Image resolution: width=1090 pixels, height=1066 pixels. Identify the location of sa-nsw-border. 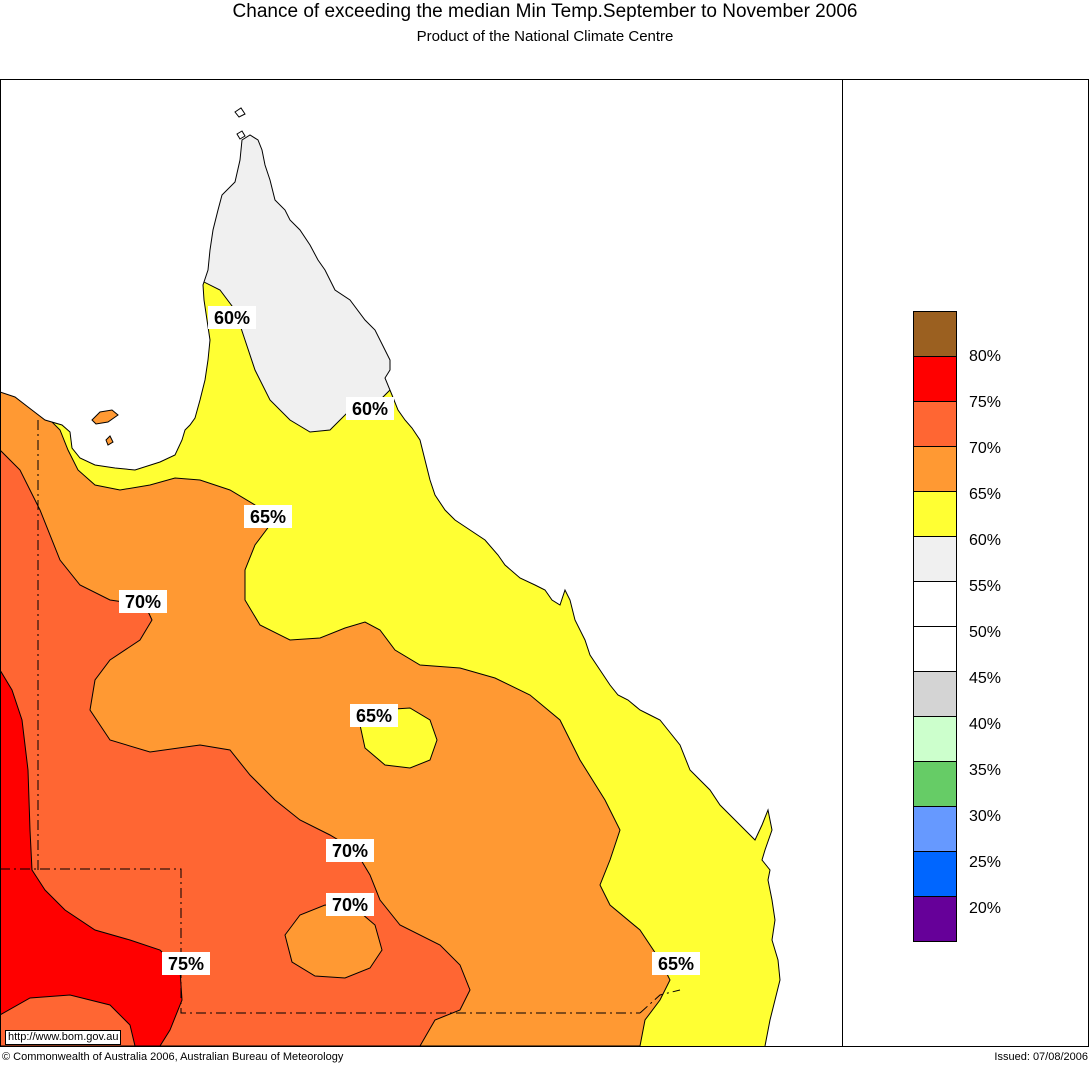
(320, 941).